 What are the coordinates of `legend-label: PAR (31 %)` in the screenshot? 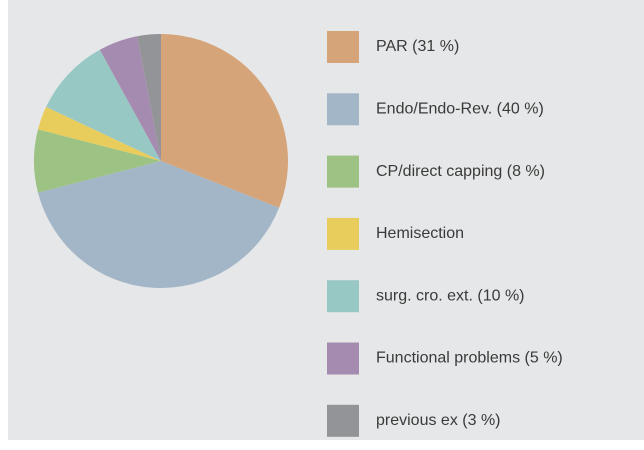 It's located at (417, 46).